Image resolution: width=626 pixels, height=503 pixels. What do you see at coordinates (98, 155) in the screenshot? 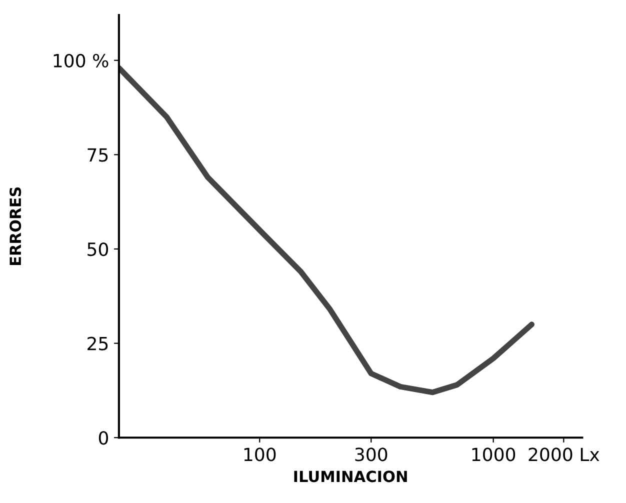
I see `y-tick-label: 75` at bounding box center [98, 155].